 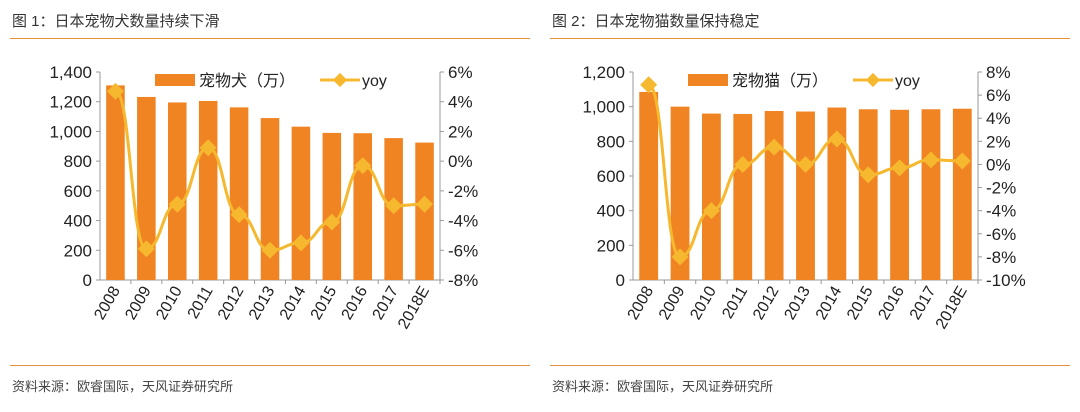 I want to click on x-tick-label: 2008, so click(x=641, y=302).